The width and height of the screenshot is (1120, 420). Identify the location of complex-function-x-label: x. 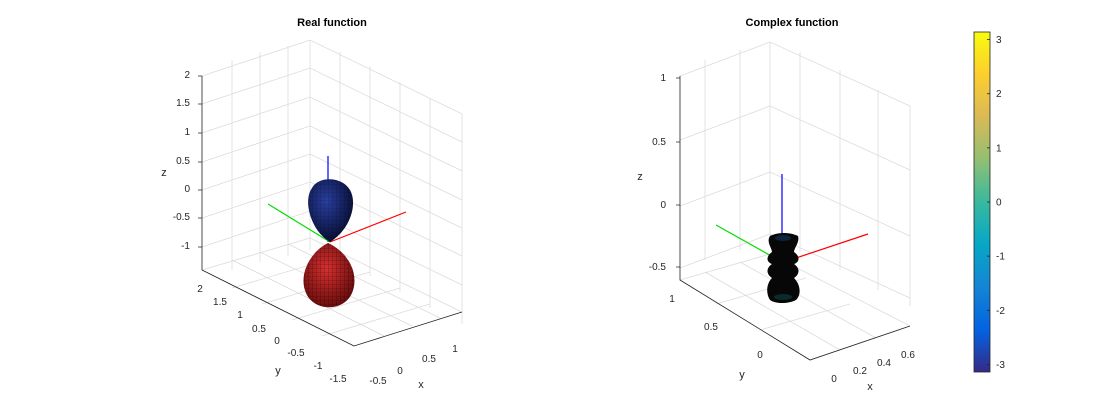
(870, 387).